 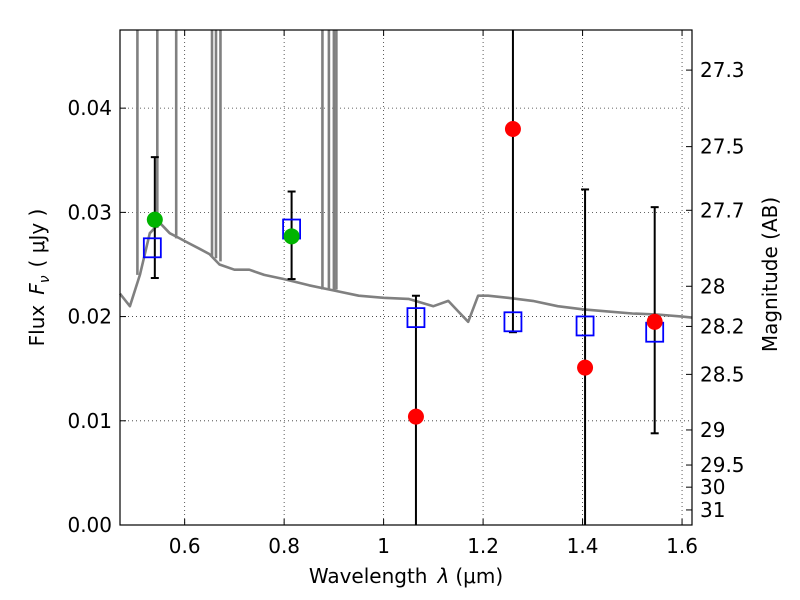 I want to click on model-spectrum-line, so click(x=405, y=272).